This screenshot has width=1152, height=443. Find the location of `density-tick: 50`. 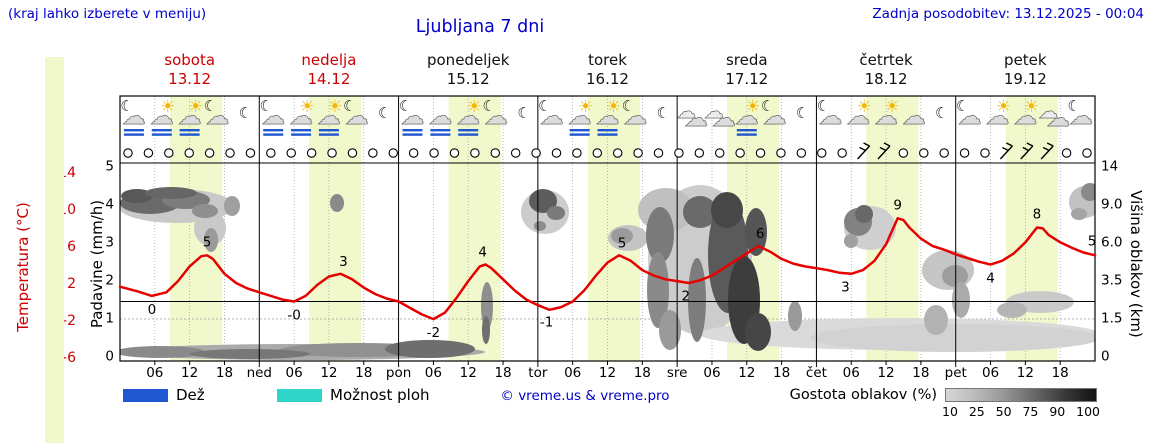

density-tick: 50 is located at coordinates (1003, 411).